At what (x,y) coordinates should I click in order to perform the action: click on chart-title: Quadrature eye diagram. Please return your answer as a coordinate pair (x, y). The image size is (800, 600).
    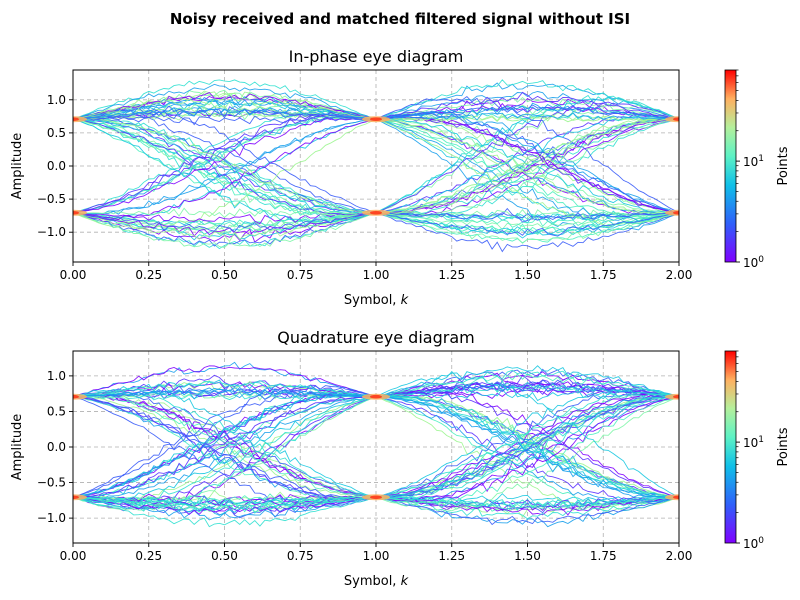
    Looking at the image, I should click on (375, 337).